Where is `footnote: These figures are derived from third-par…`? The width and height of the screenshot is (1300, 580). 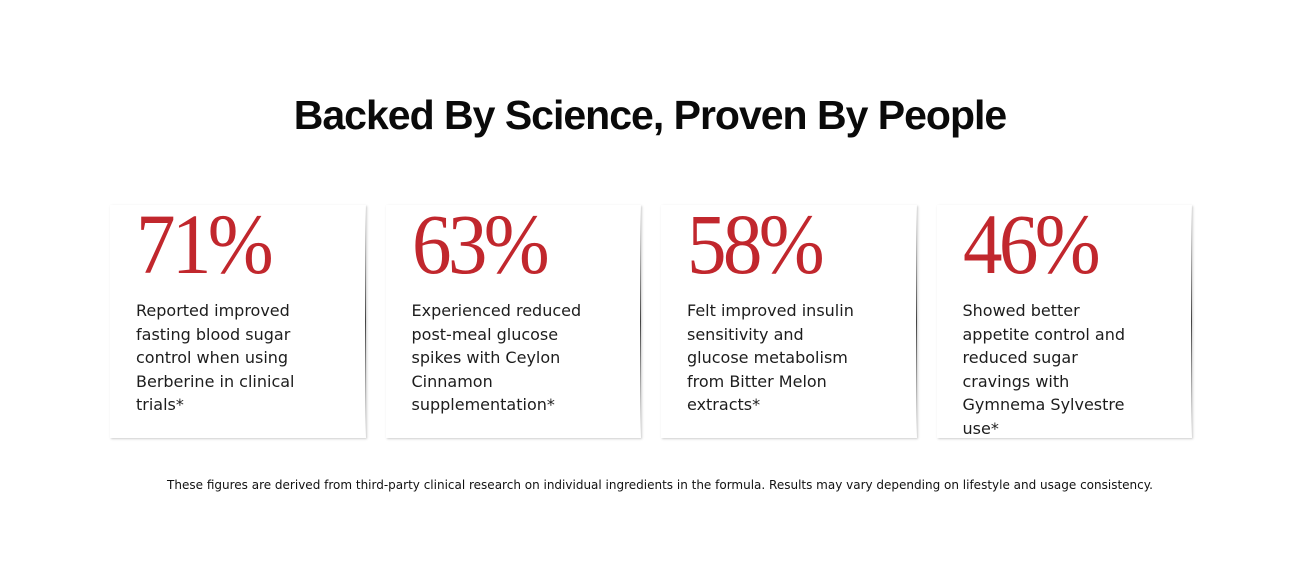 footnote: These figures are derived from third-par… is located at coordinates (660, 485).